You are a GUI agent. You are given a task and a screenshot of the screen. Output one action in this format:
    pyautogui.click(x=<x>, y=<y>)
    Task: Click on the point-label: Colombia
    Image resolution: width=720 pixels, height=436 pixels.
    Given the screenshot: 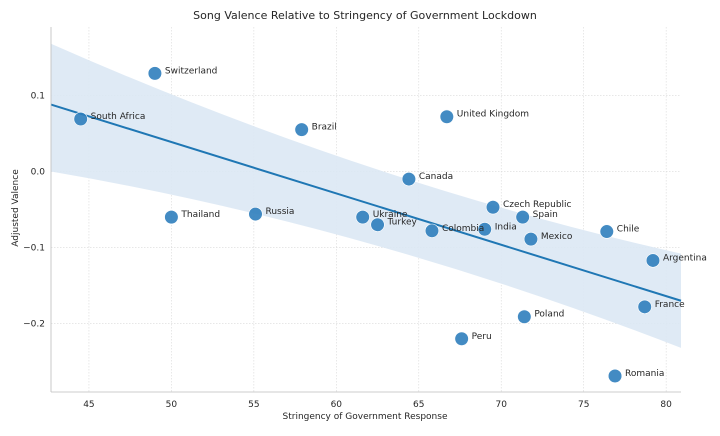 What is the action you would take?
    pyautogui.click(x=463, y=229)
    